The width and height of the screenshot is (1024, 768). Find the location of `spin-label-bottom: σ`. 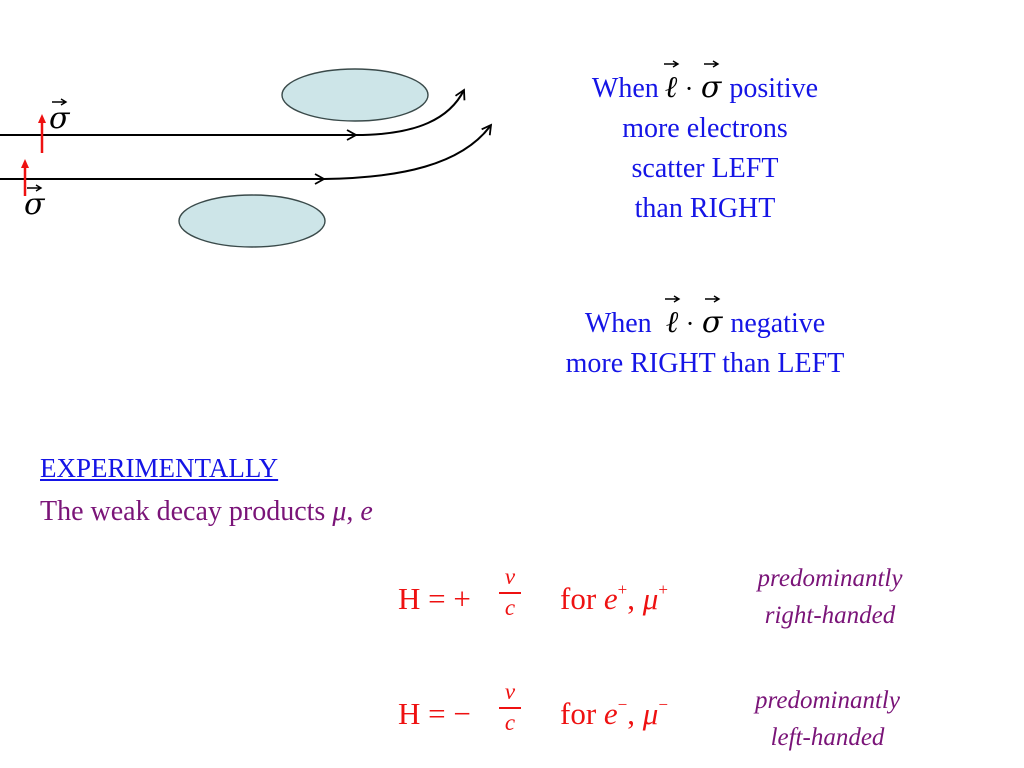

spin-label-bottom: σ is located at coordinates (34, 203).